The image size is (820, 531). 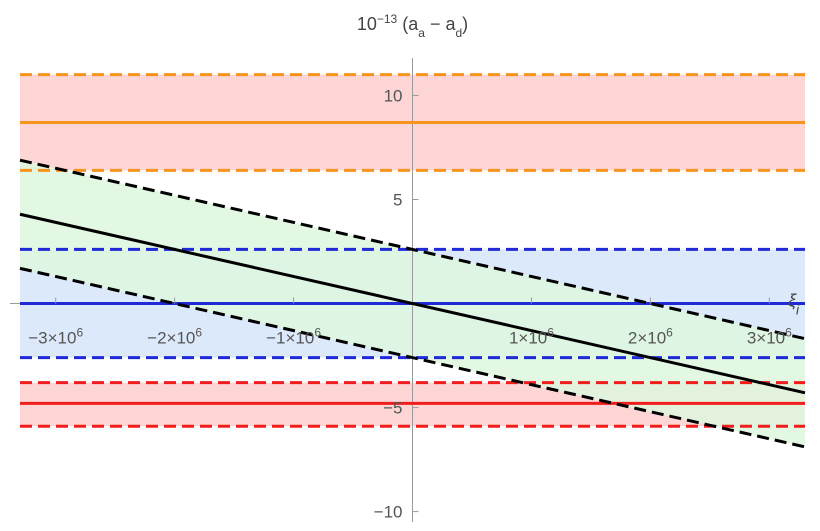 What do you see at coordinates (397, 199) in the screenshot?
I see `y-tick-label-1: 5` at bounding box center [397, 199].